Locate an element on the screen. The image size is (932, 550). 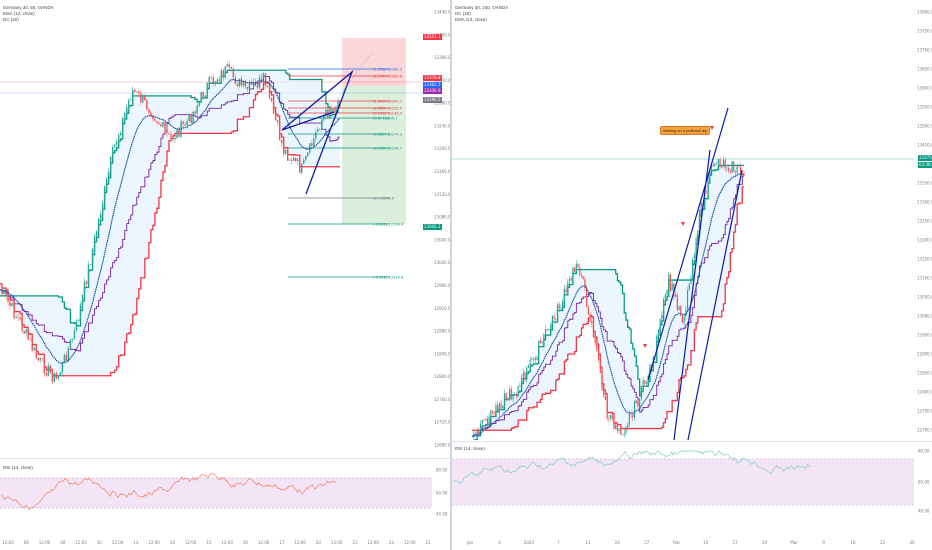
left-rsi-legend: RSI (14, close) is located at coordinates (18, 467).